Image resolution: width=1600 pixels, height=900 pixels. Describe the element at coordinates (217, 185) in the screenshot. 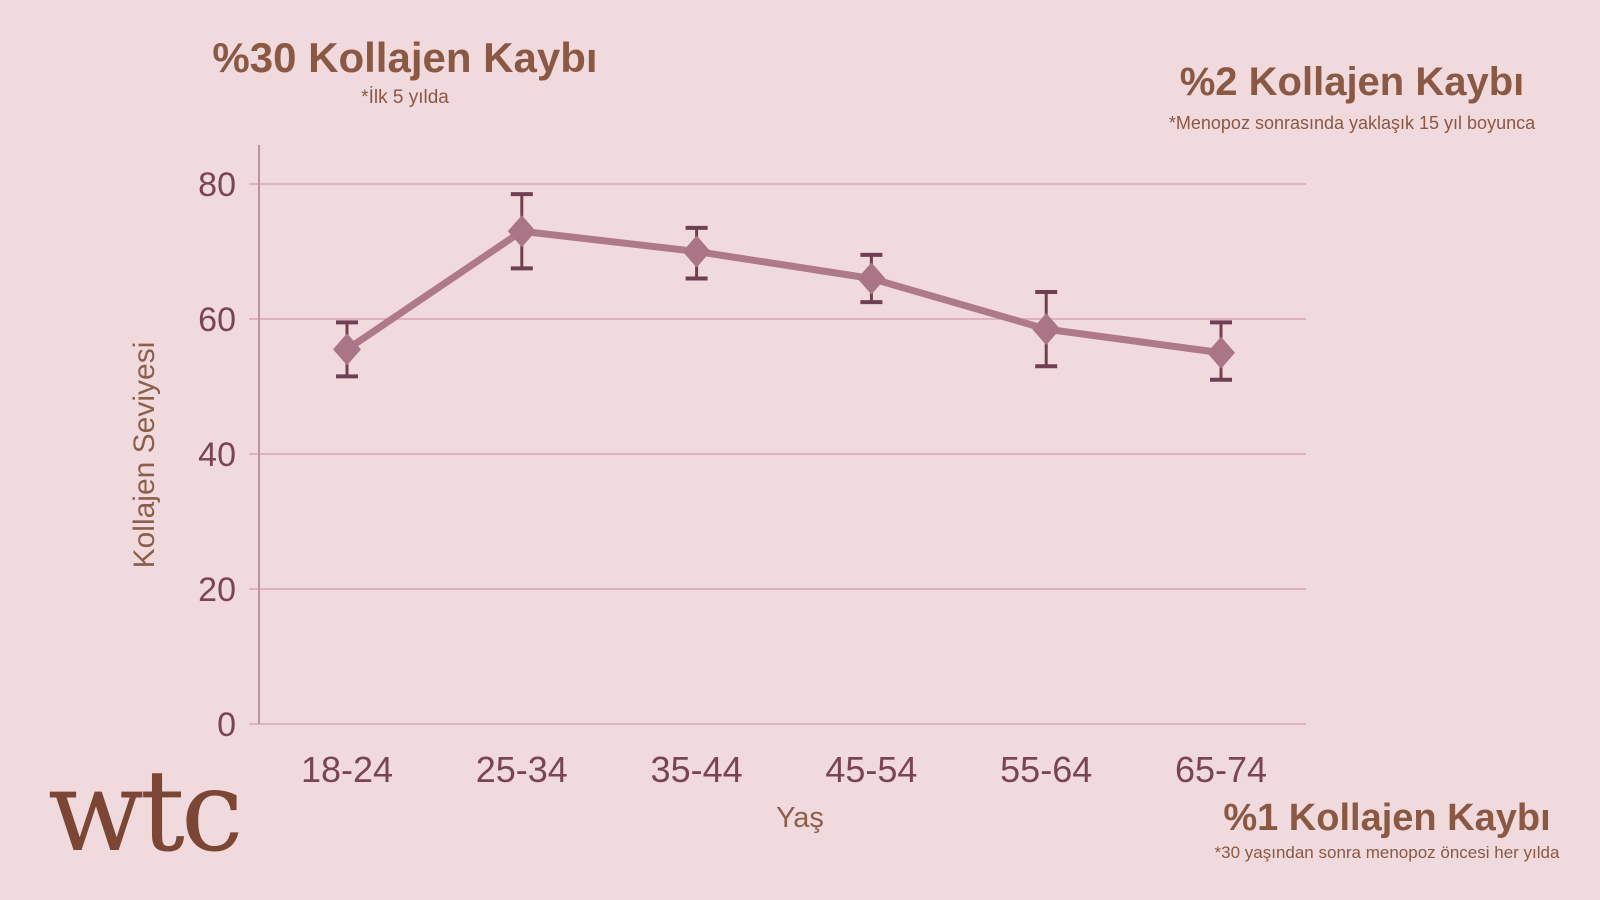

I see `y-tick-label-80: 80` at that location.